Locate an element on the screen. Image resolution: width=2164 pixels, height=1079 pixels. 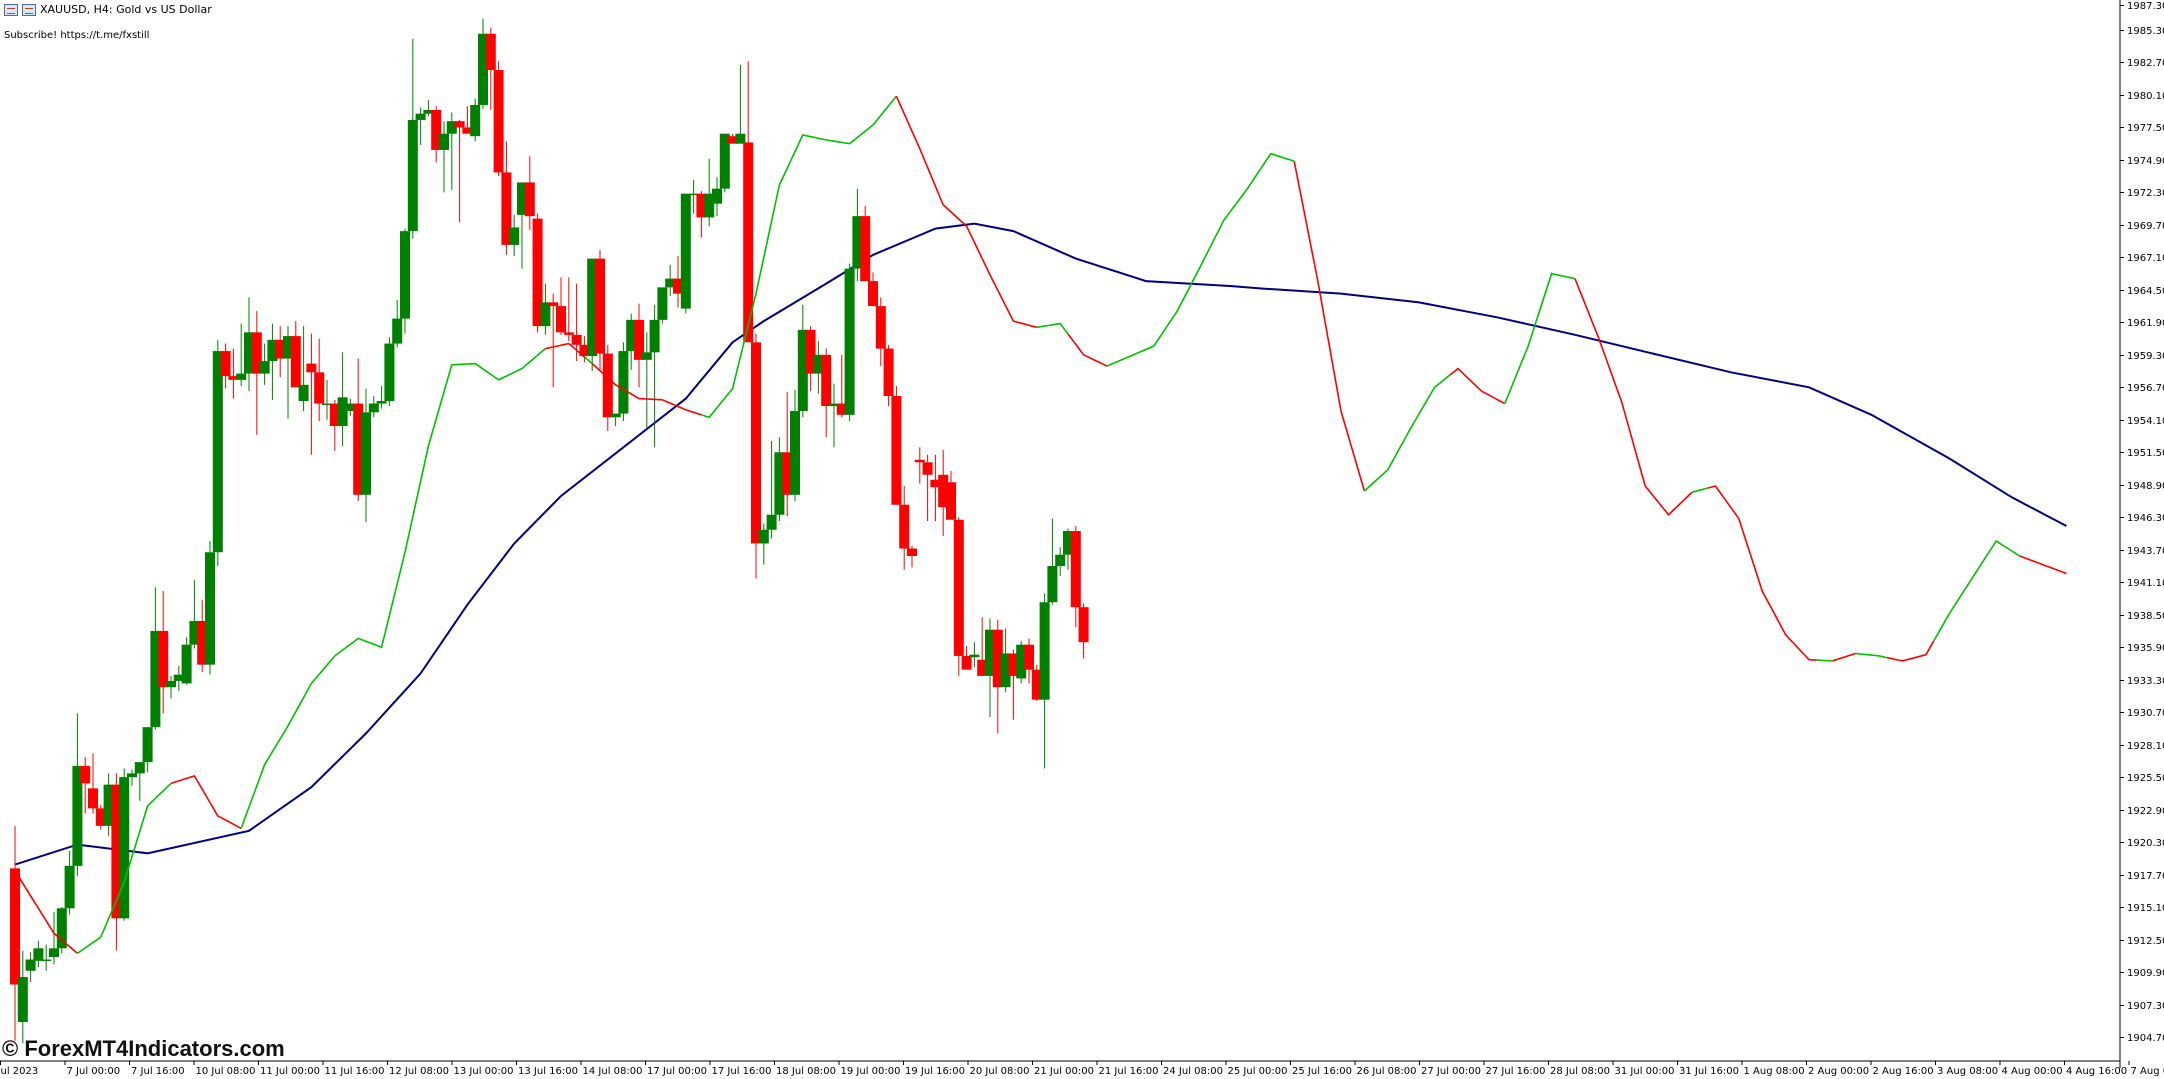
price-tick-label: 1959.30 is located at coordinates (2145, 356).